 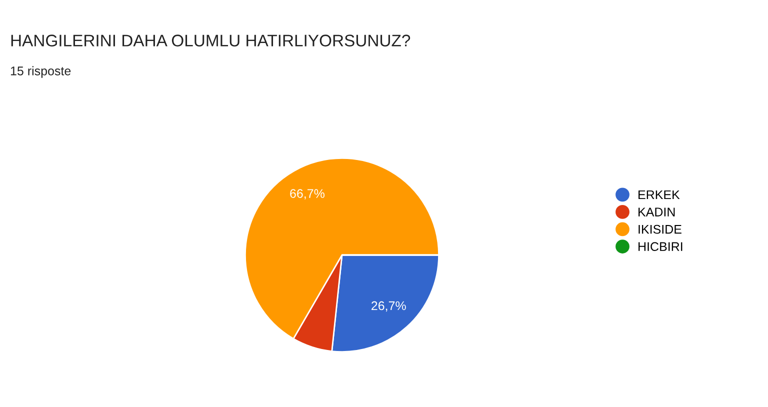 What do you see at coordinates (210, 40) in the screenshot?
I see `chart-title: HANGILERINI DAHA OLUMLU HATIRLIYORSUNUZ?` at bounding box center [210, 40].